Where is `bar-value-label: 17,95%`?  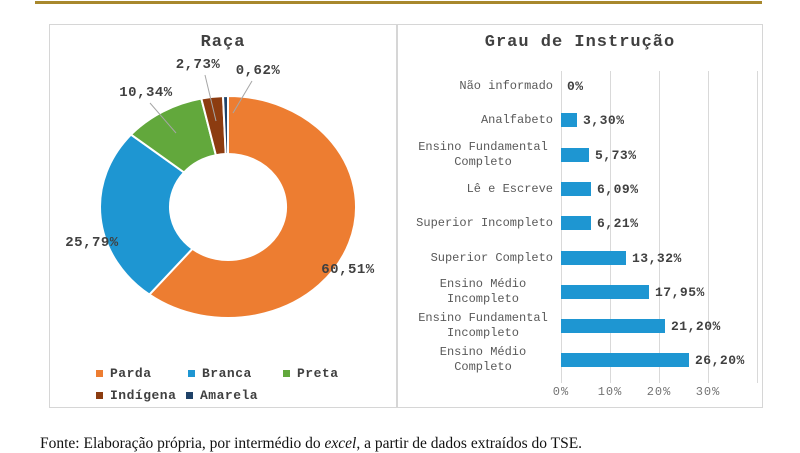 bar-value-label: 17,95% is located at coordinates (680, 292).